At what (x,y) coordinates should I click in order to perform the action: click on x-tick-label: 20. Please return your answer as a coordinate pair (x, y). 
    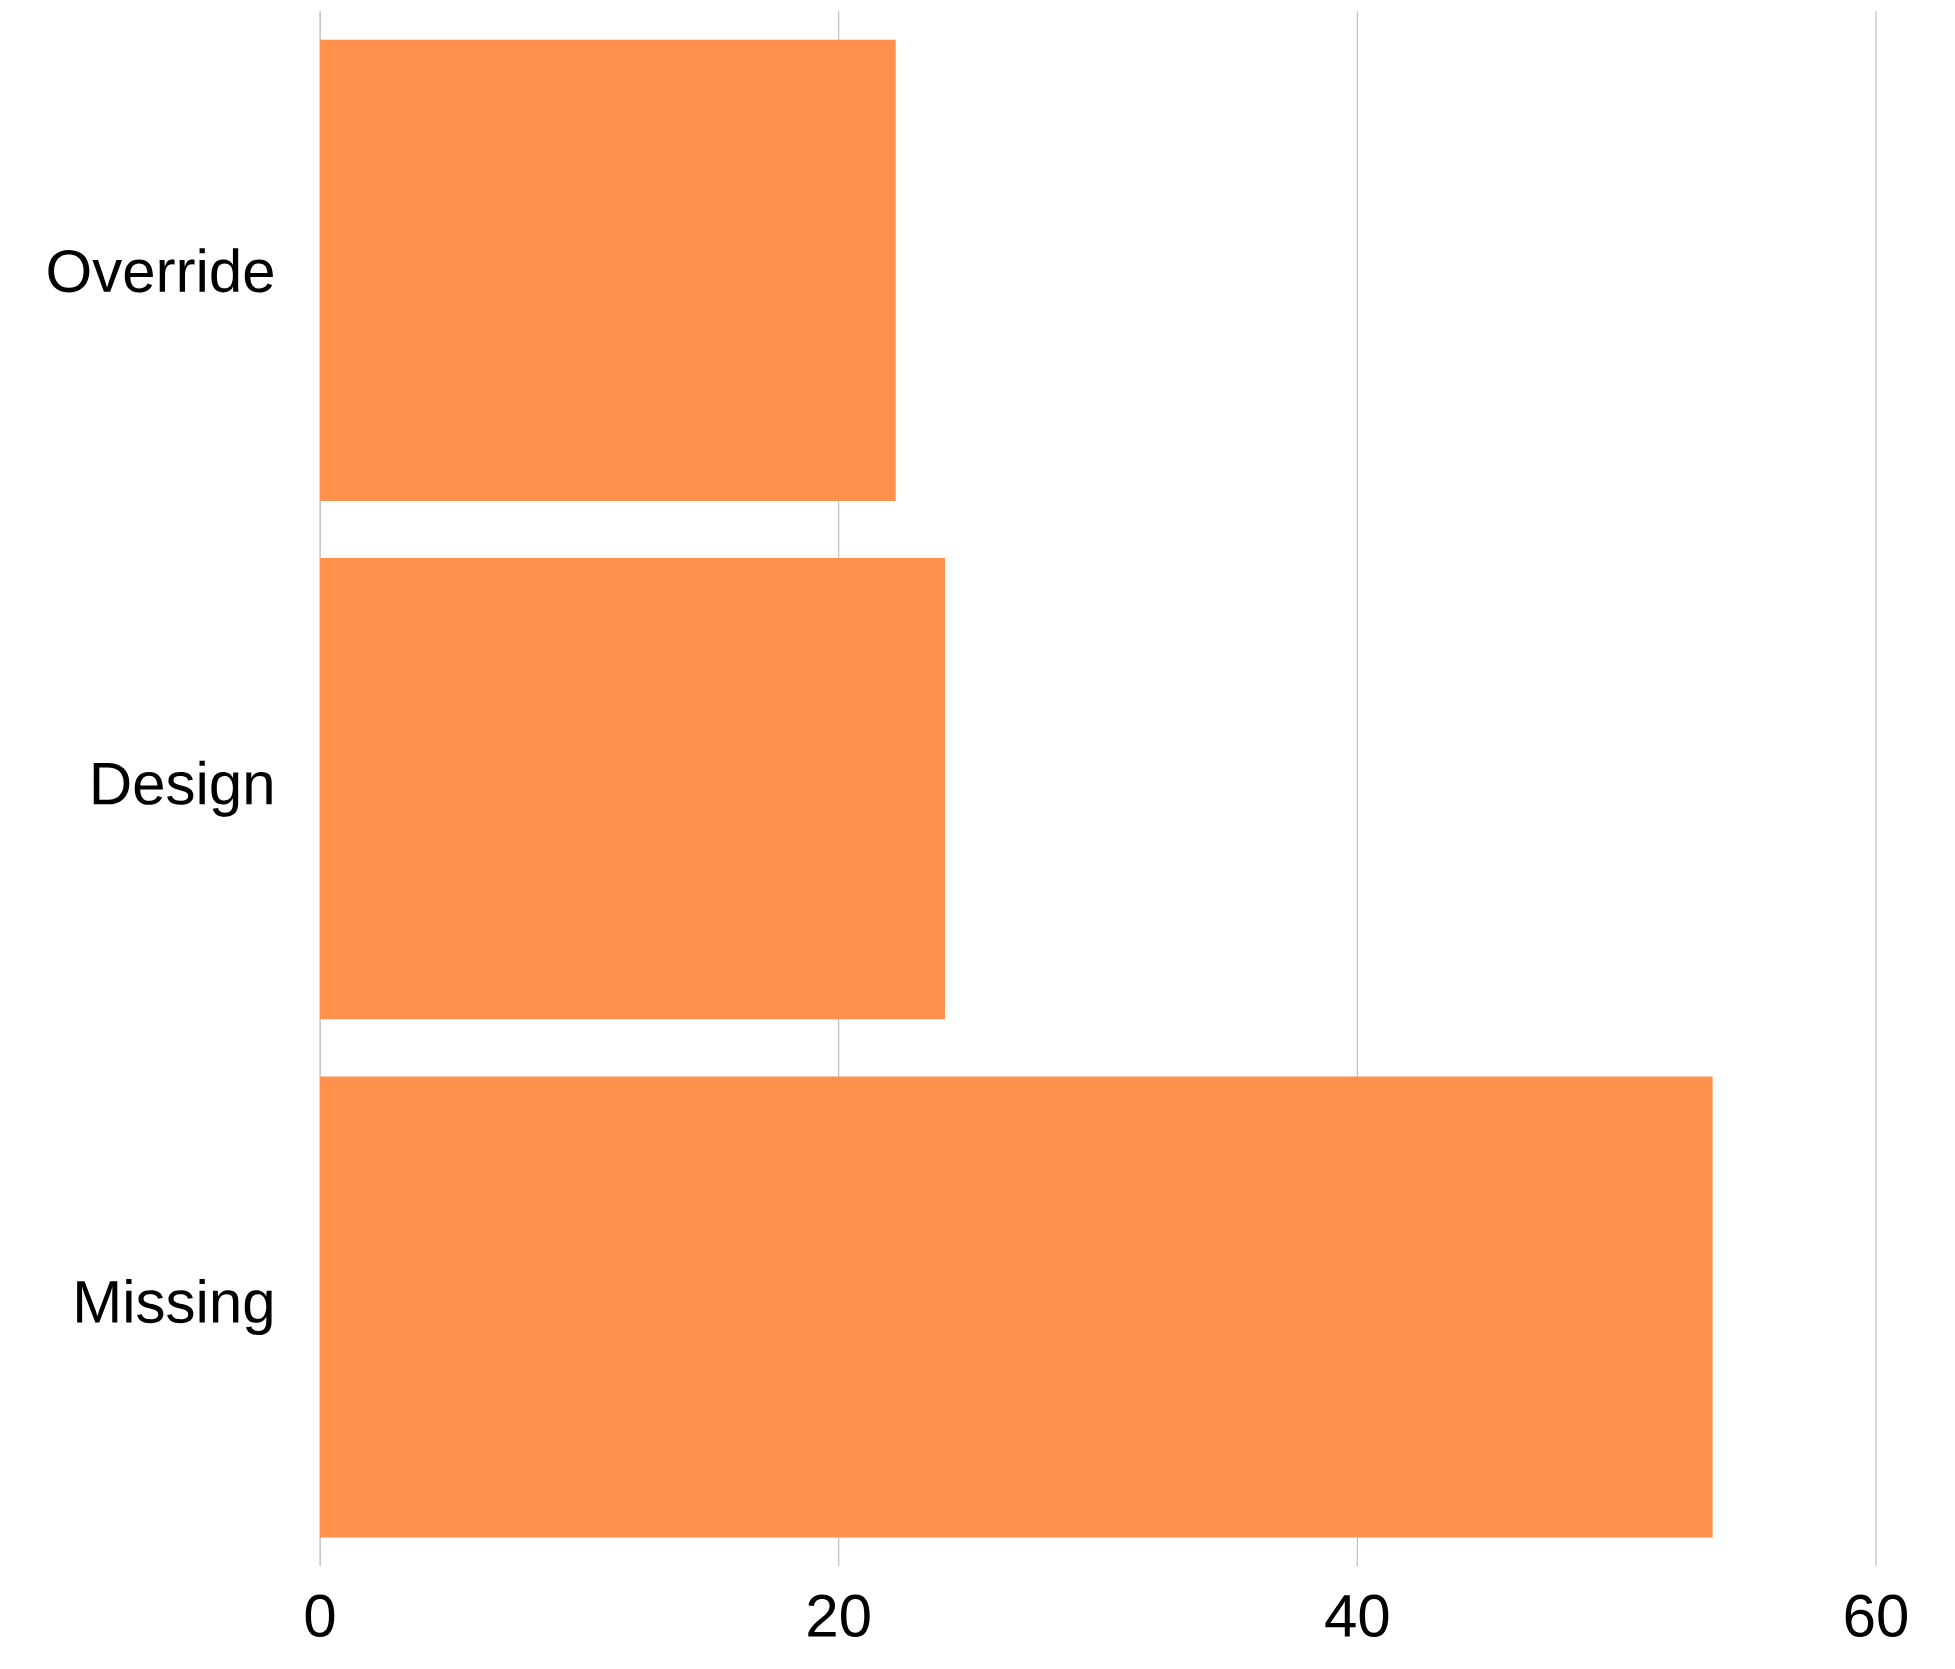
    Looking at the image, I should click on (839, 1616).